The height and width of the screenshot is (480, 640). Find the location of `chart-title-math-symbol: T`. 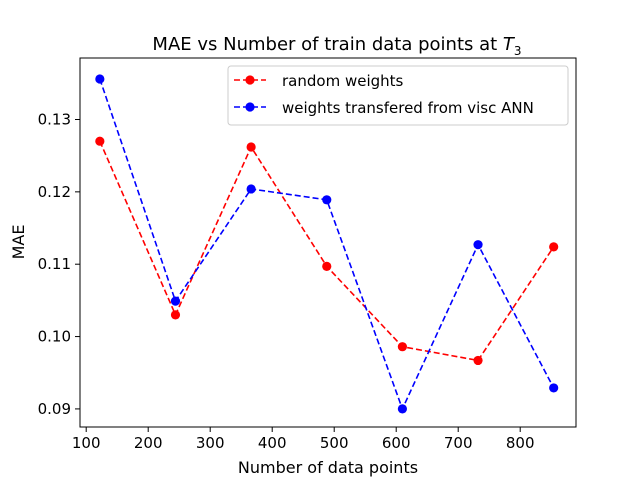

chart-title-math-symbol: T is located at coordinates (509, 44).